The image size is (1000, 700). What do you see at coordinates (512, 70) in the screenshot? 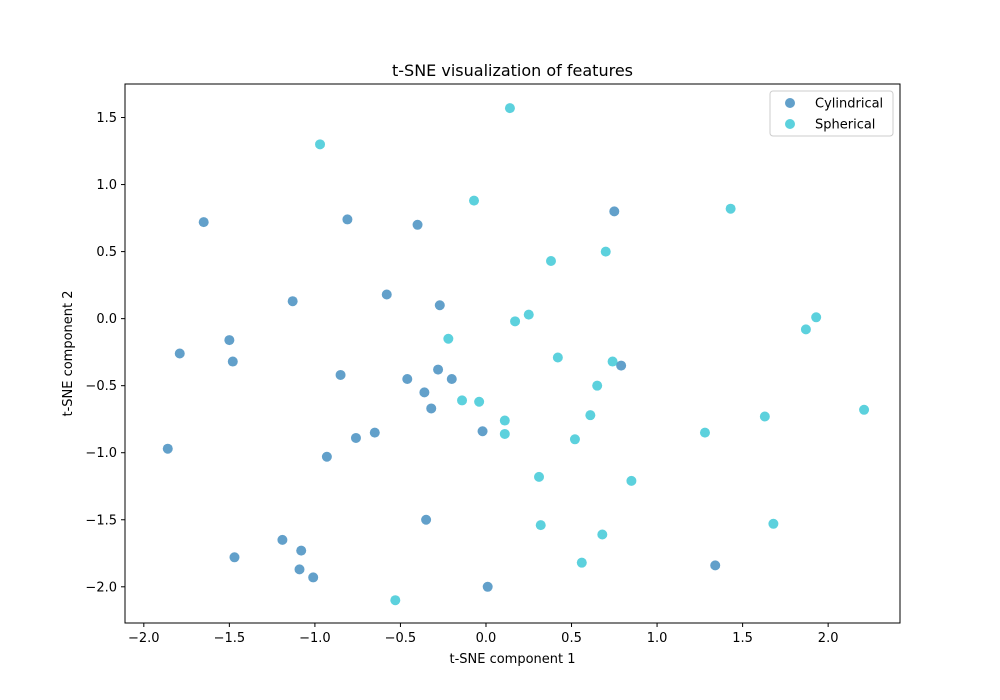
I see `chart-title: t-SNE visualization of features` at bounding box center [512, 70].